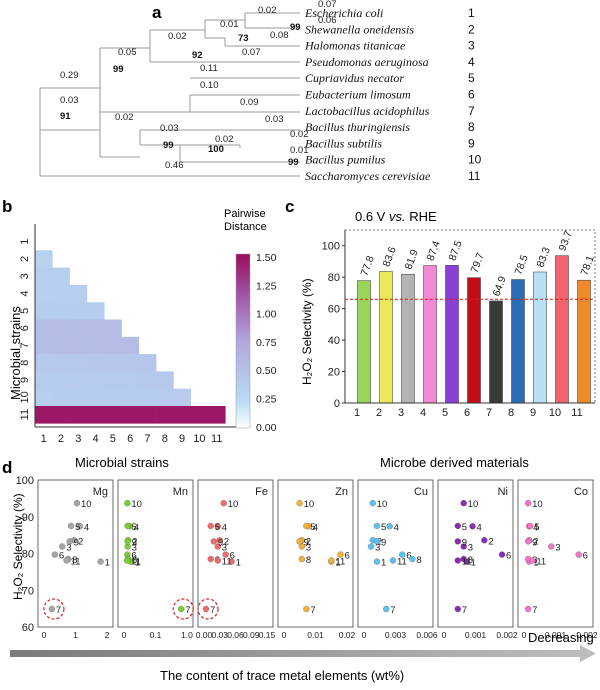  I want to click on bar, so click(408, 338).